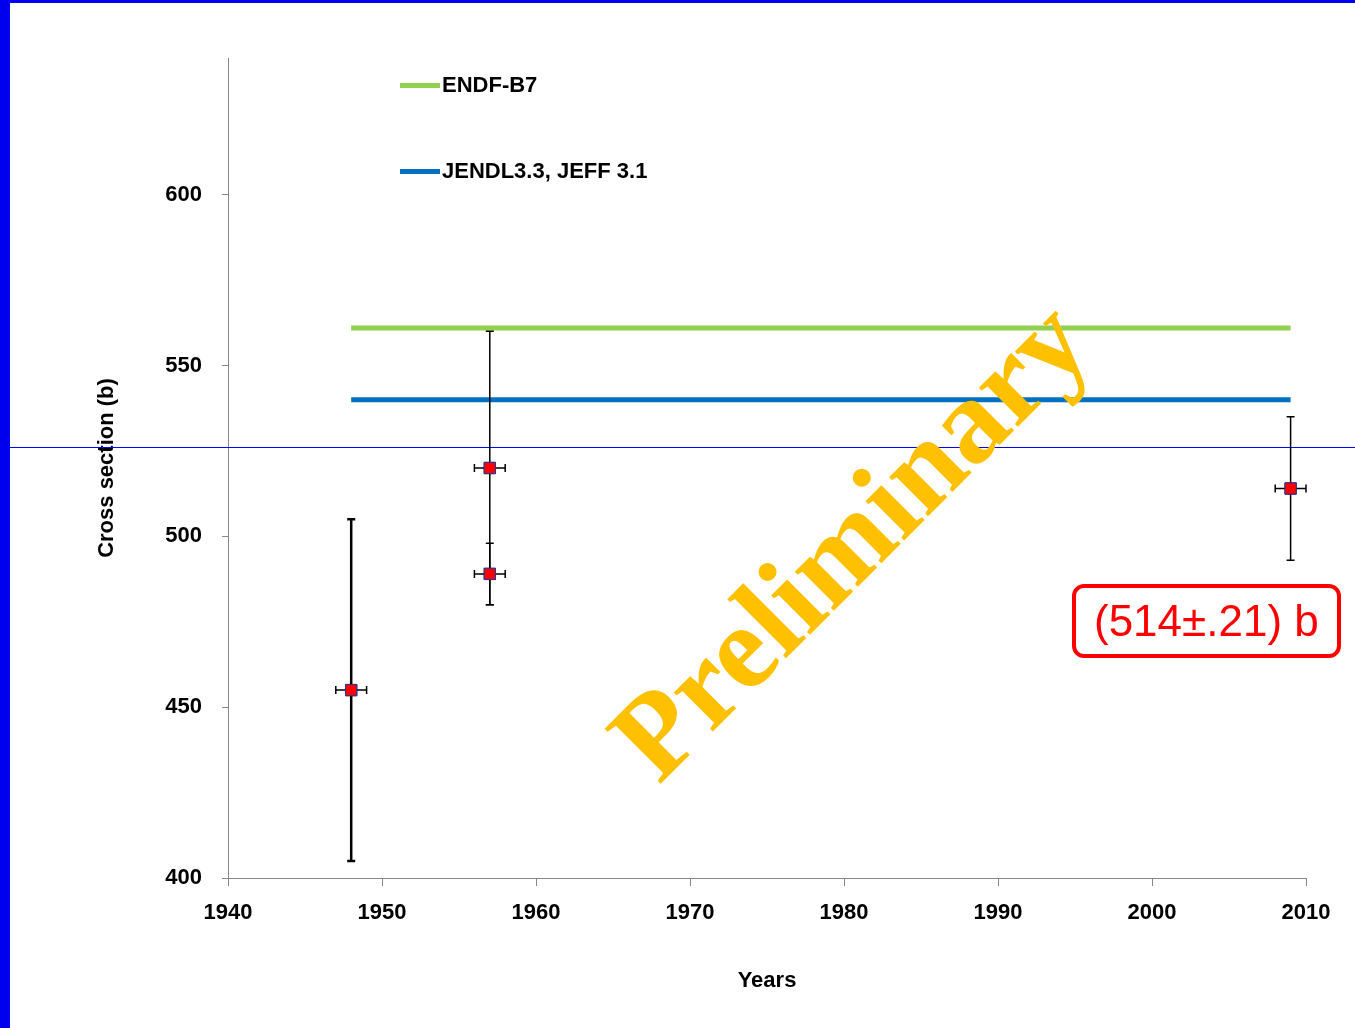 The width and height of the screenshot is (1355, 1028). What do you see at coordinates (844, 912) in the screenshot?
I see `x-tick-label: 1980` at bounding box center [844, 912].